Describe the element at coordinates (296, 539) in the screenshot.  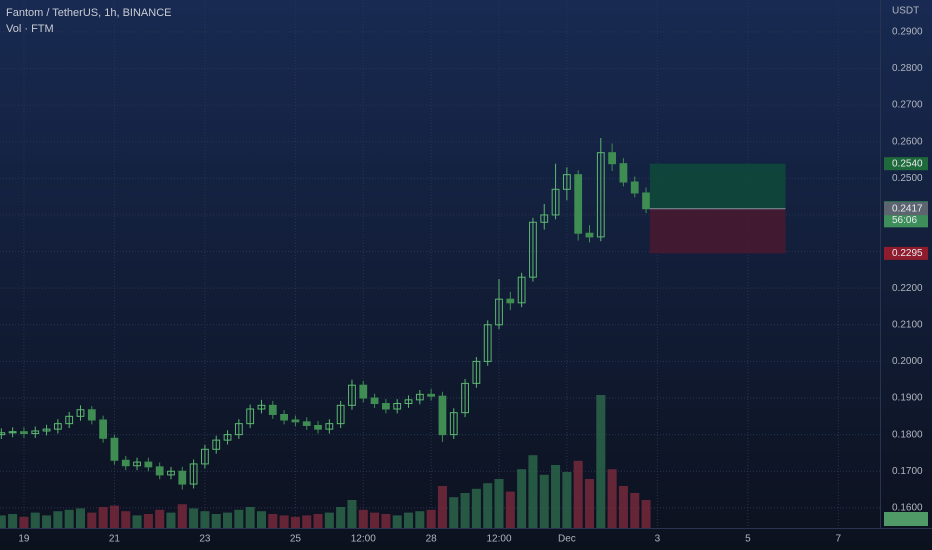
I see `x-tick-label: 25` at that location.